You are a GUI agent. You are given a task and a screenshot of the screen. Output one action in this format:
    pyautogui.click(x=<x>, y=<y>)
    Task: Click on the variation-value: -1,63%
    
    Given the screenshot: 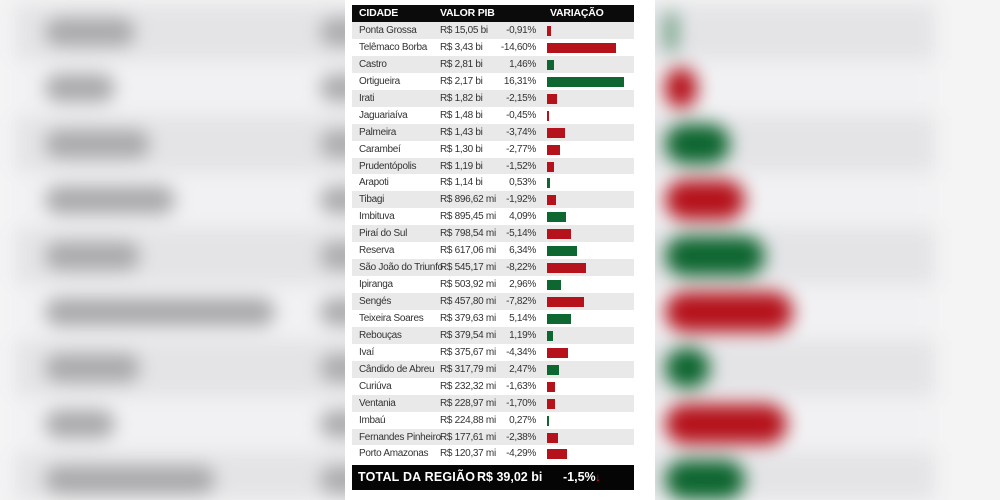 What is the action you would take?
    pyautogui.click(x=521, y=386)
    